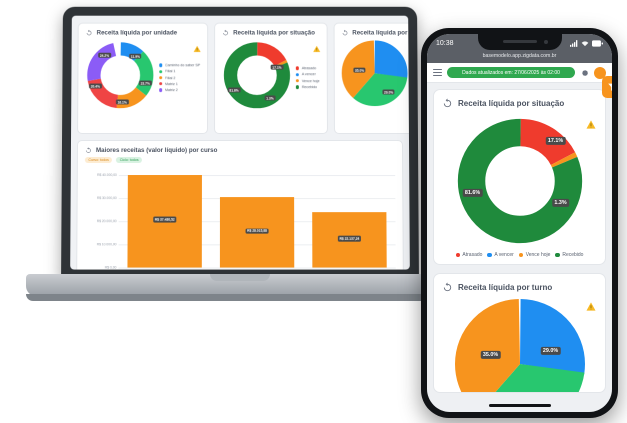  I want to click on bar: R$ 37.480,52, so click(165, 221).